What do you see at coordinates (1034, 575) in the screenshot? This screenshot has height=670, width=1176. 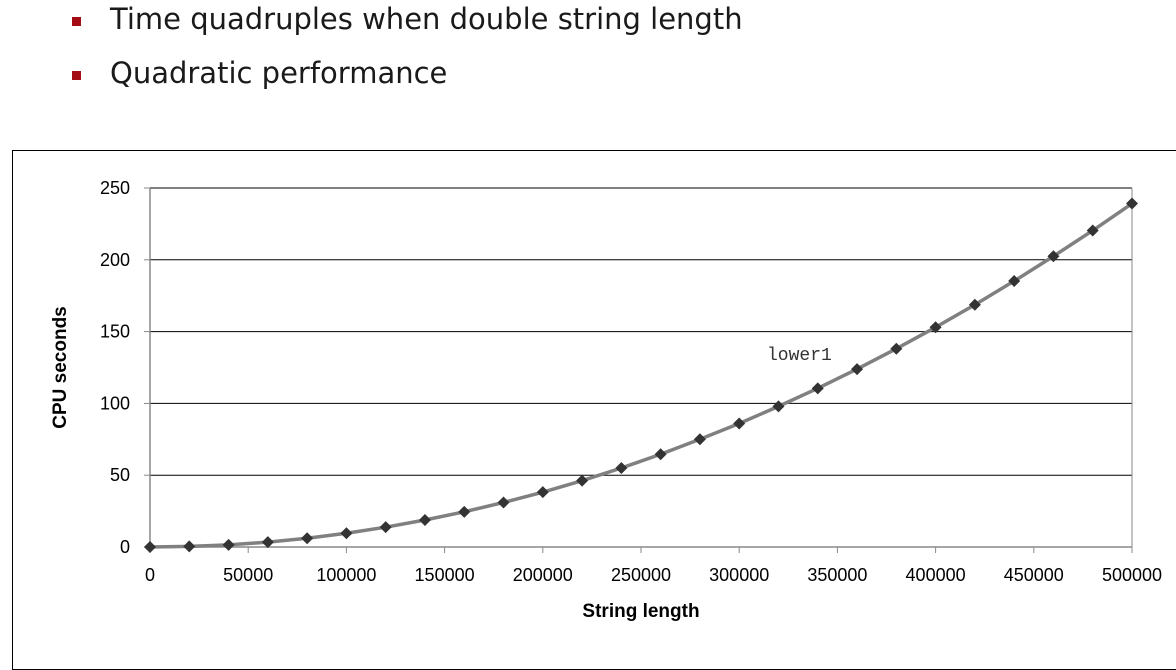 I see `x-tick-label: 450000` at bounding box center [1034, 575].